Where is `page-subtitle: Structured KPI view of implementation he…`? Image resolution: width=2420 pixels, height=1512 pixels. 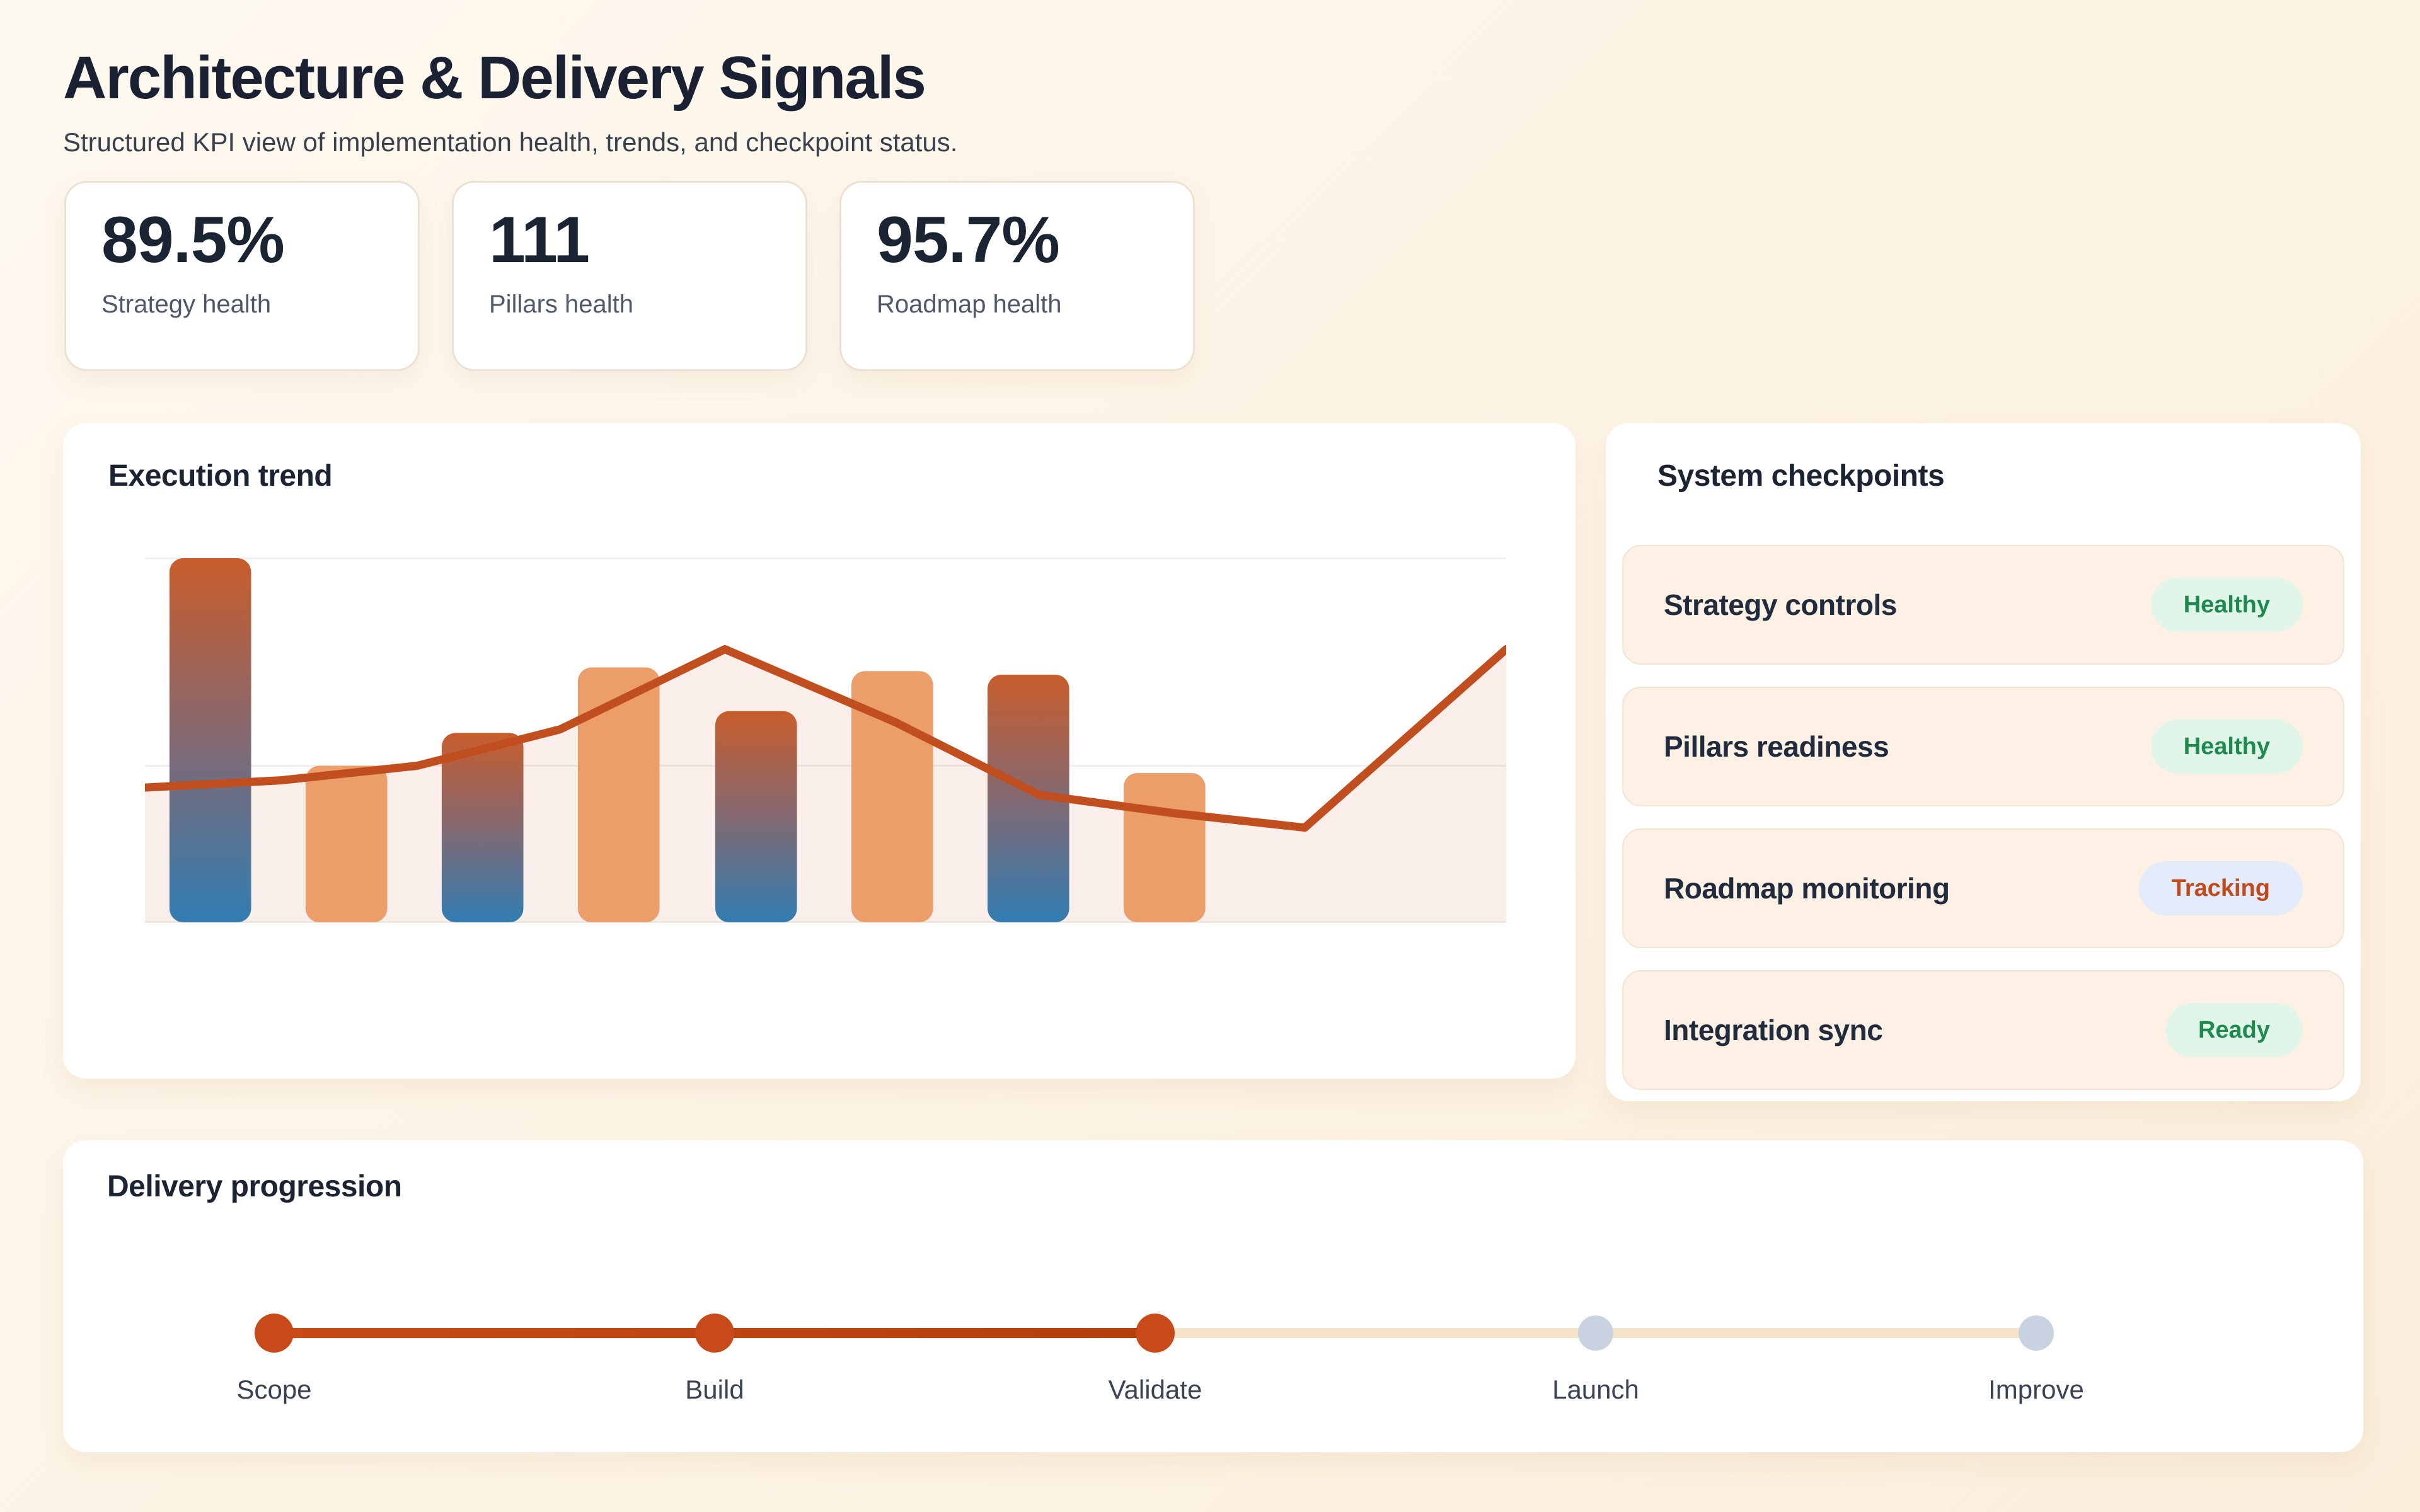 page-subtitle: Structured KPI view of implementation he… is located at coordinates (511, 142).